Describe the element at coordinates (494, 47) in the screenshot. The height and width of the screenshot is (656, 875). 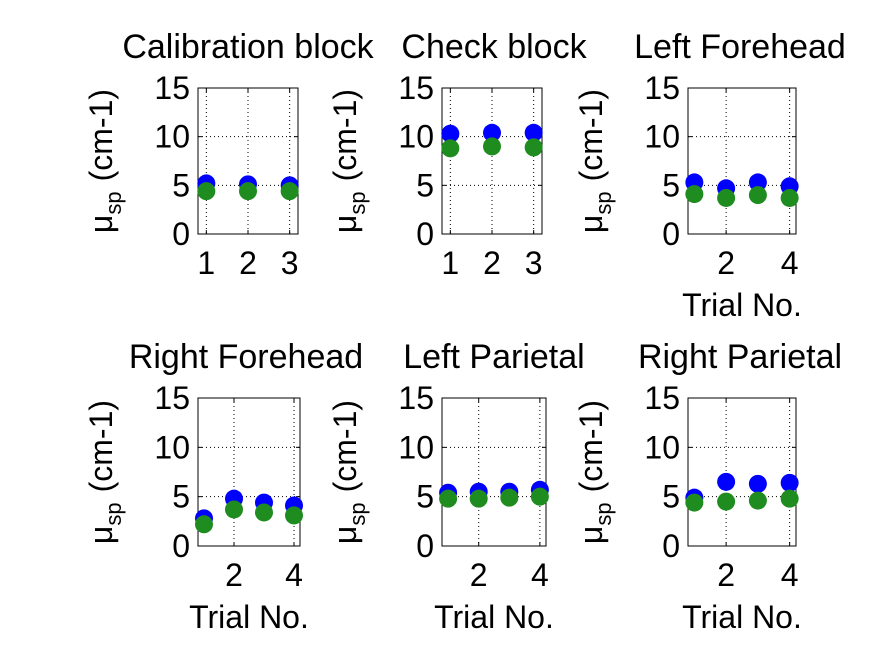
I see `subplot-title: Check block` at that location.